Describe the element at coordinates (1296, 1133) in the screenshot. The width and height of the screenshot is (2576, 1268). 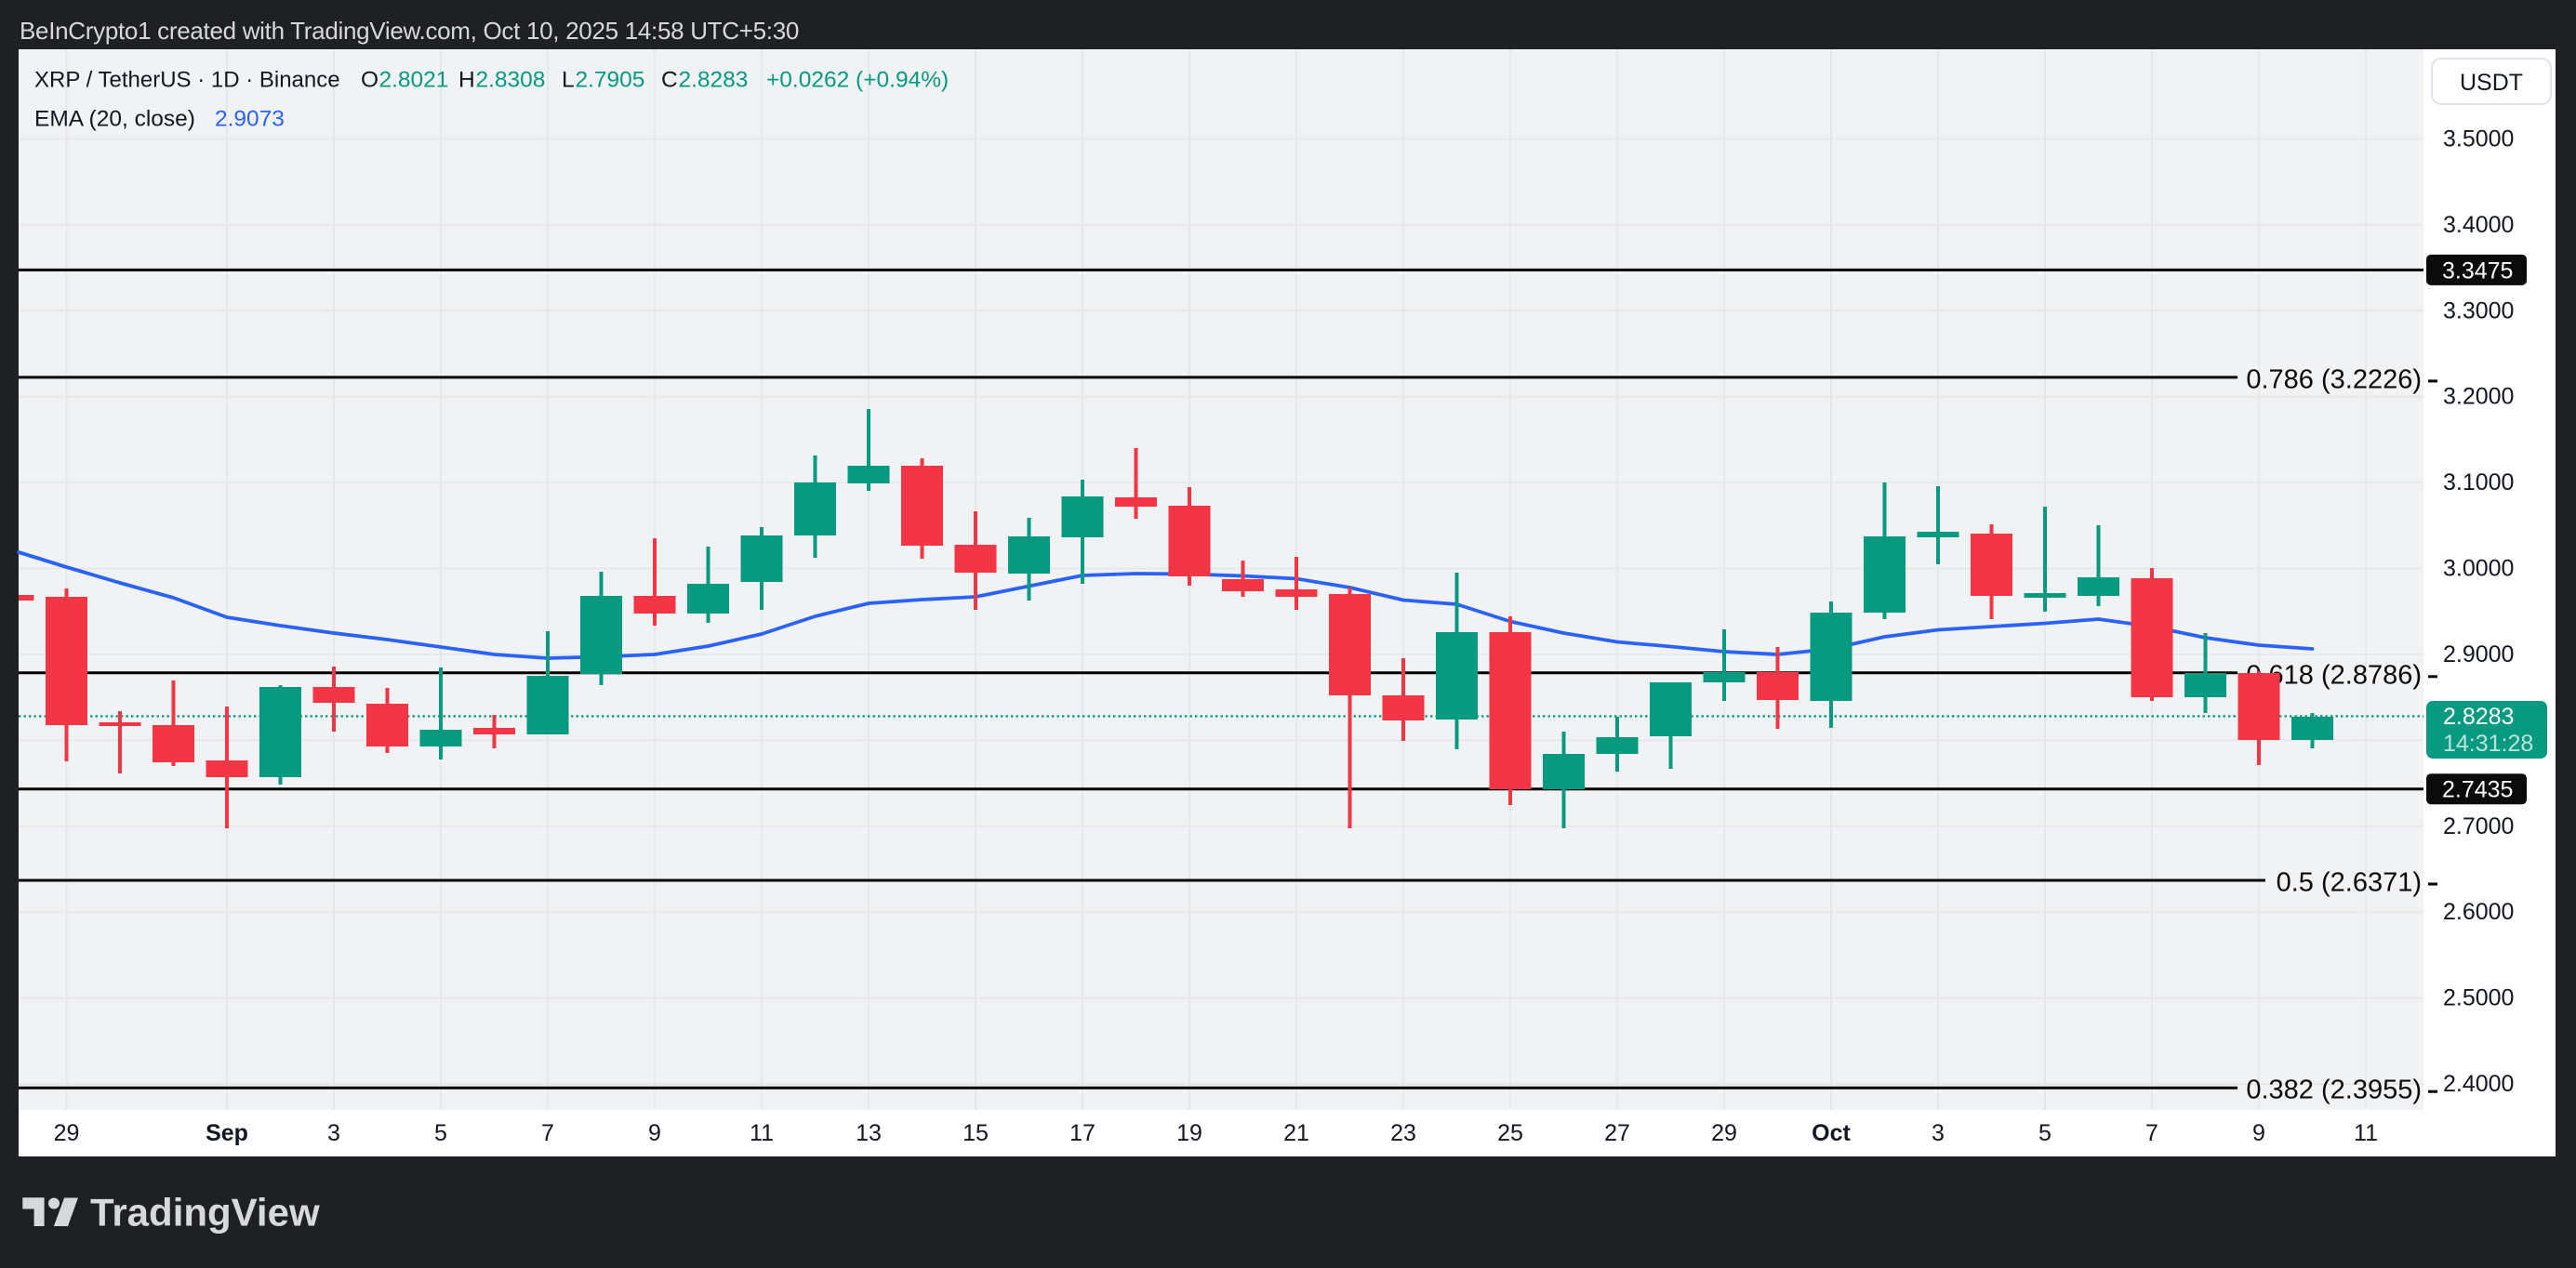
I see `svg-text: 21` at that location.